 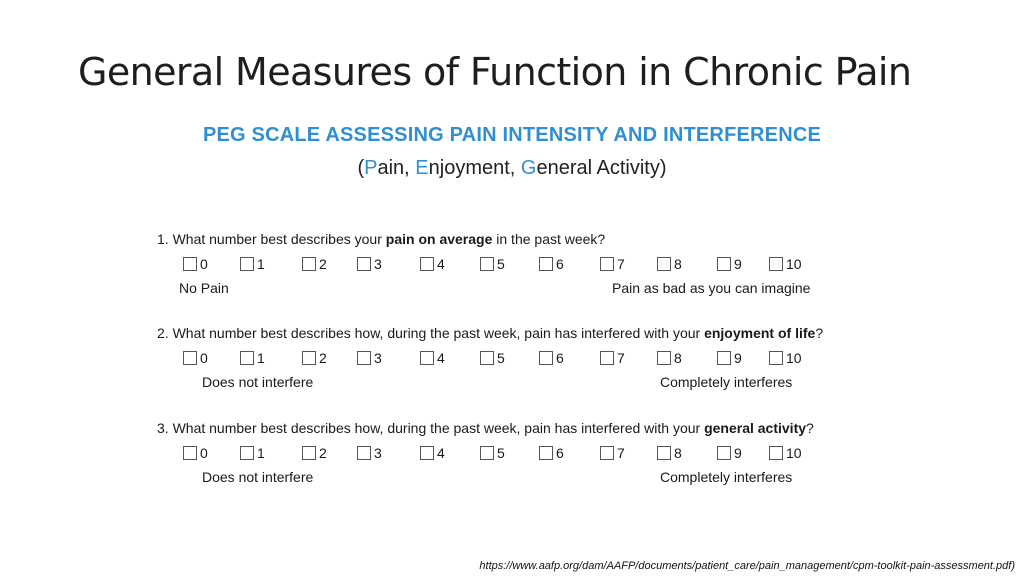 I want to click on question-1-option-7: 7, so click(x=612, y=263).